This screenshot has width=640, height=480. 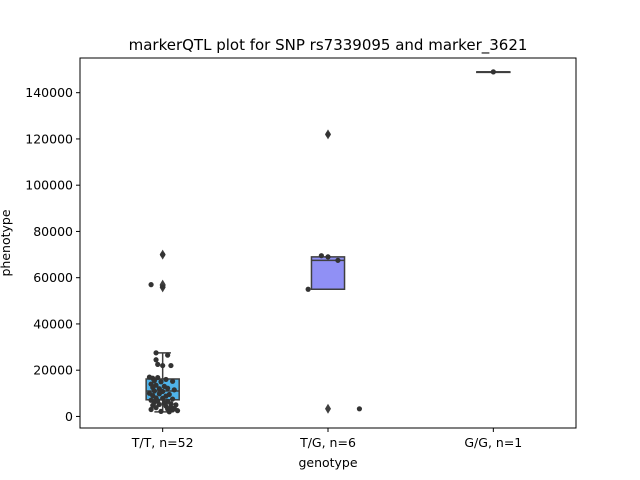 I want to click on y-tick-label: 0, so click(x=69, y=416).